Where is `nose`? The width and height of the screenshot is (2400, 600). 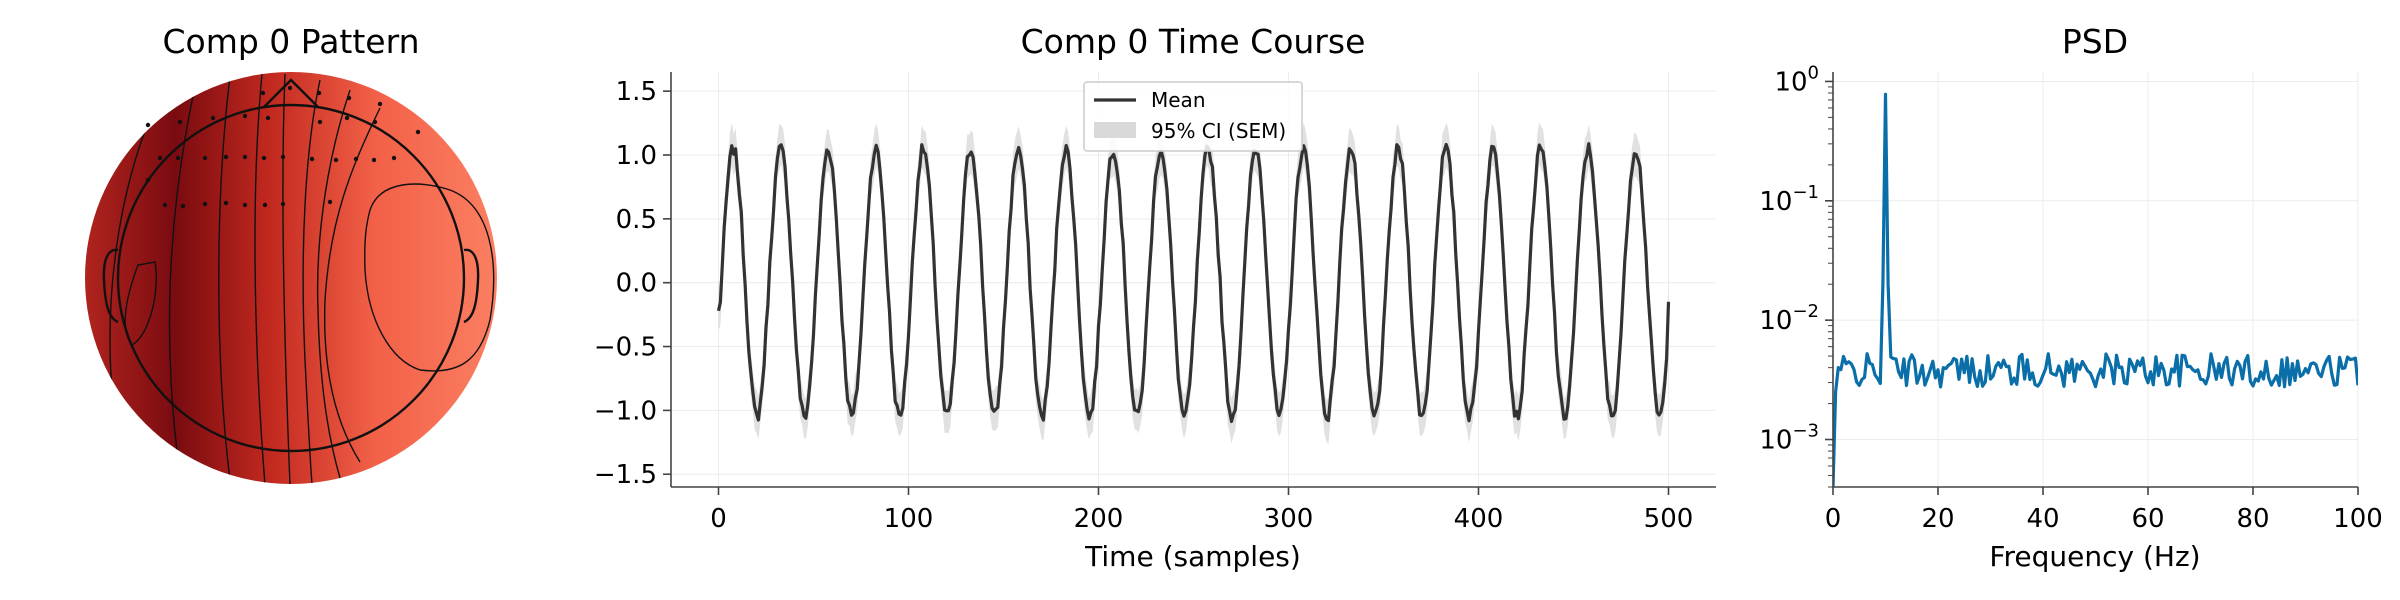
nose is located at coordinates (291, 93).